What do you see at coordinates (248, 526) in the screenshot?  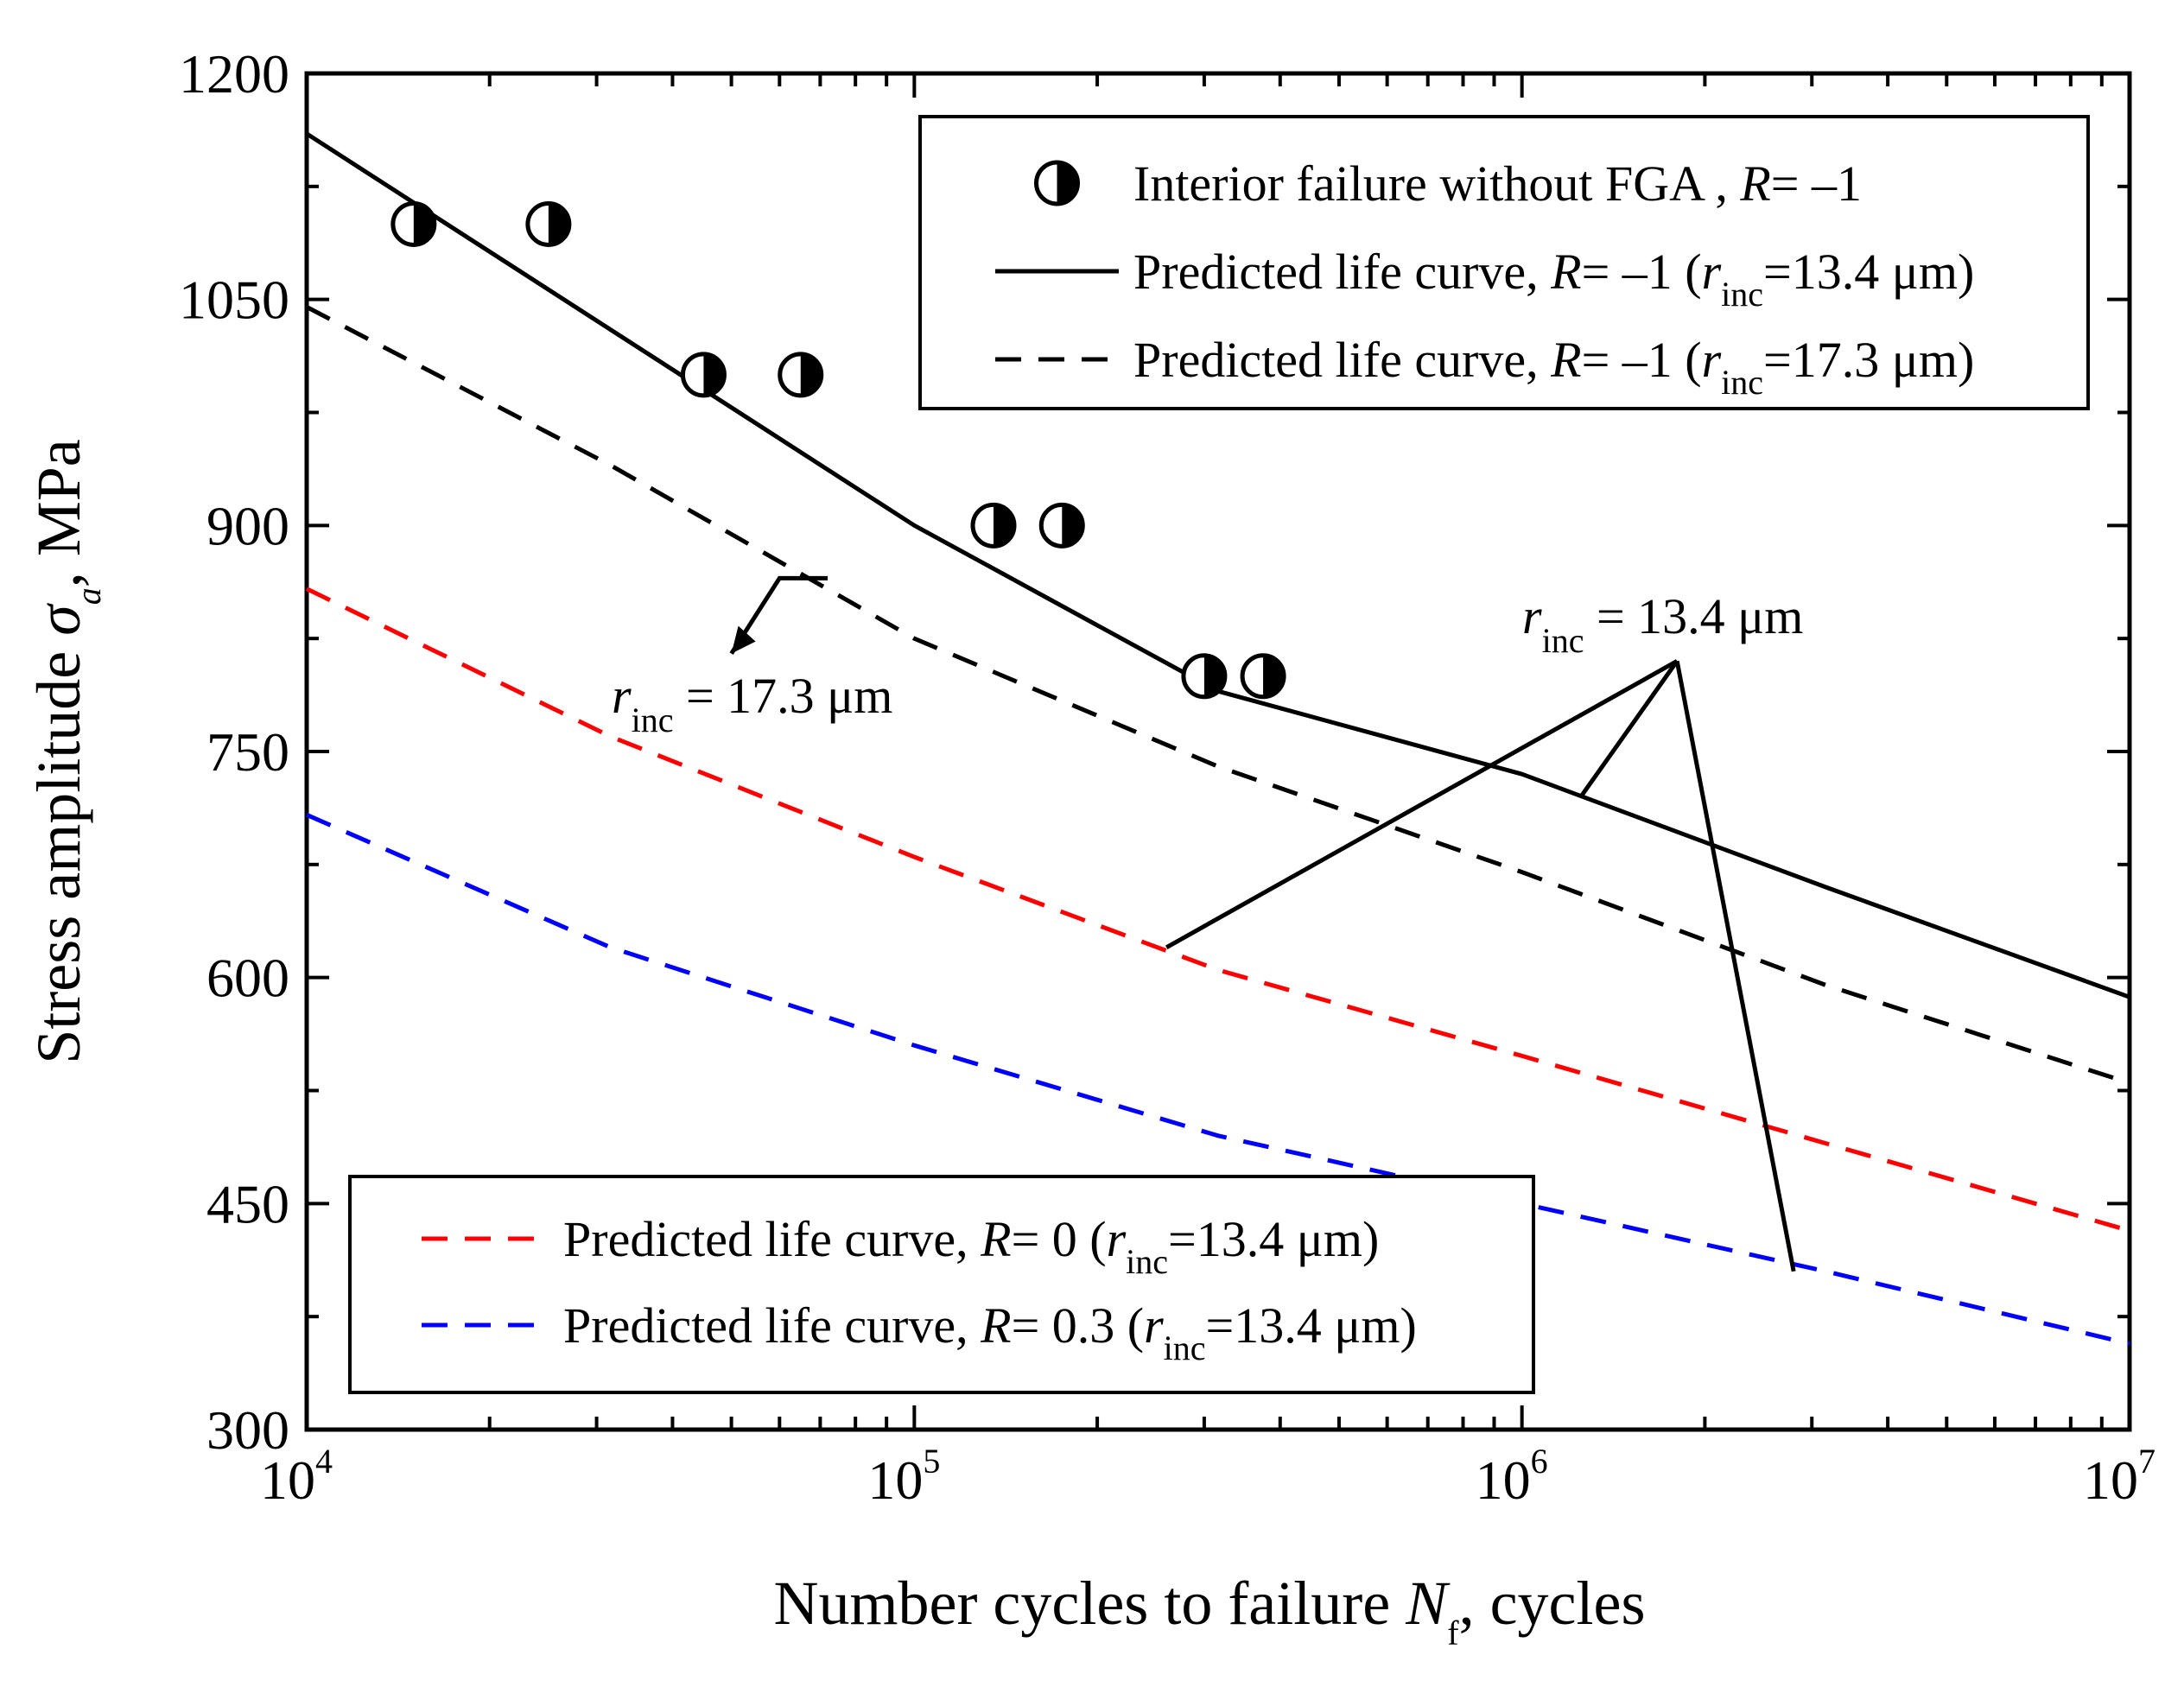 I see `y-tick-label: 900` at bounding box center [248, 526].